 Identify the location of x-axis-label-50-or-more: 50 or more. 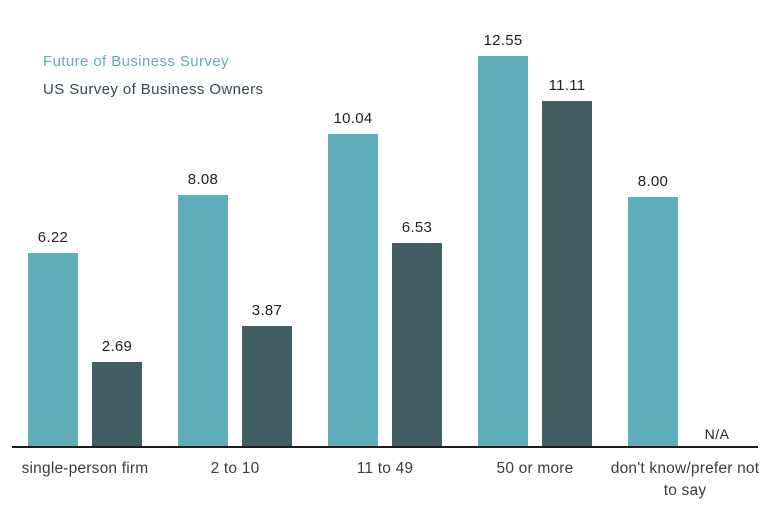
(535, 468).